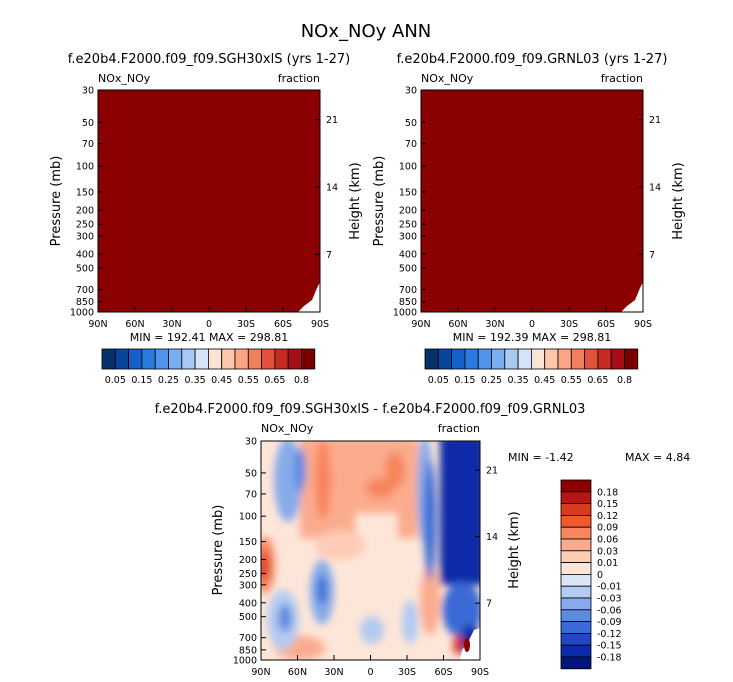  Describe the element at coordinates (309, 297) in the screenshot. I see `panel-1-missing-corner` at that location.